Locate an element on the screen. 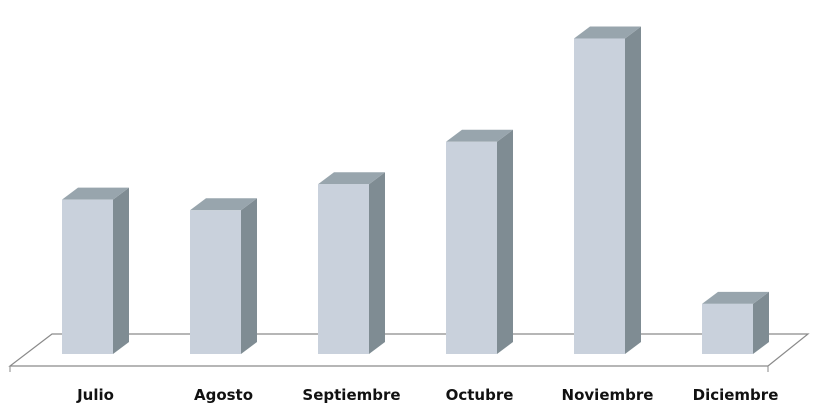  x-tick-label: Noviembre is located at coordinates (608, 395).